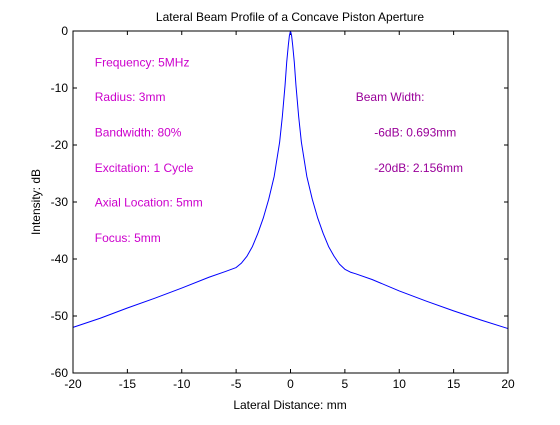  Describe the element at coordinates (236, 384) in the screenshot. I see `x-tick-label: -5` at that location.